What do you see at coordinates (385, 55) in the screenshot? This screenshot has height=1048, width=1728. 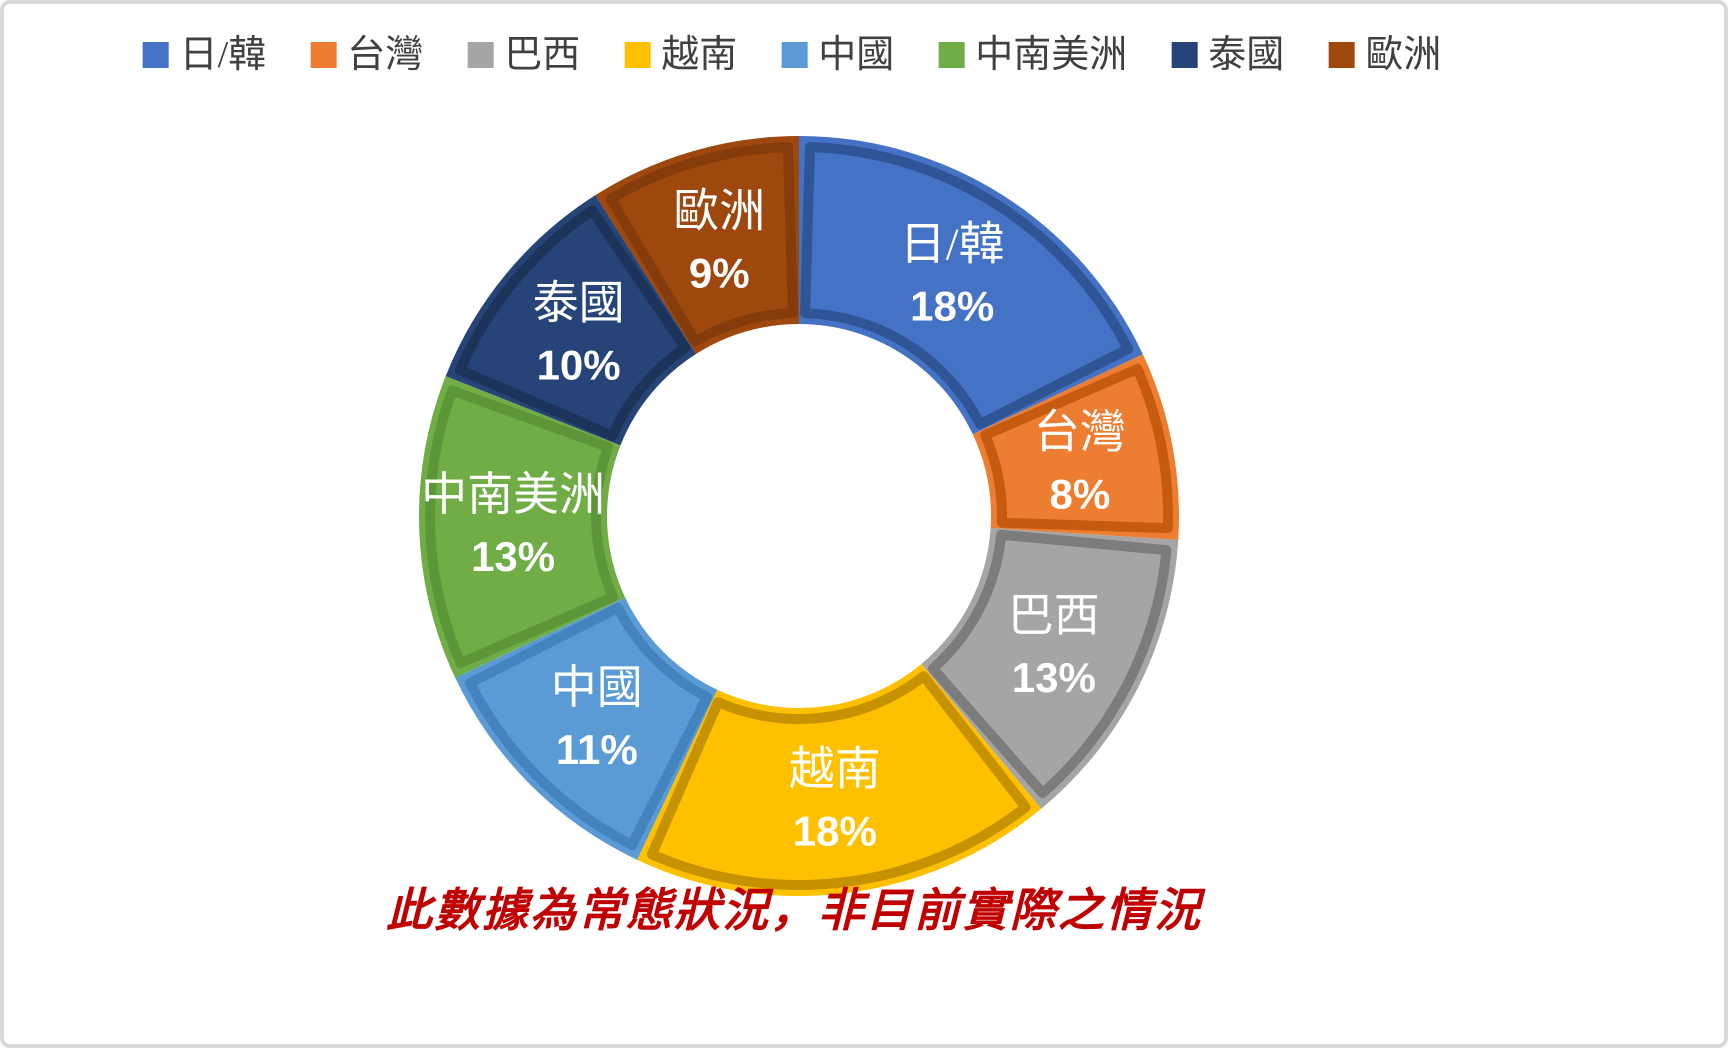 I see `legend-label: 台灣` at bounding box center [385, 55].